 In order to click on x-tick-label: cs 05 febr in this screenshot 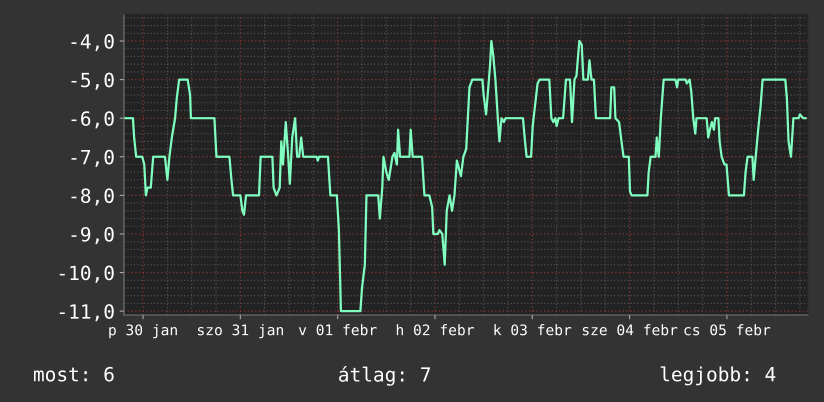, I will do `click(727, 330)`.